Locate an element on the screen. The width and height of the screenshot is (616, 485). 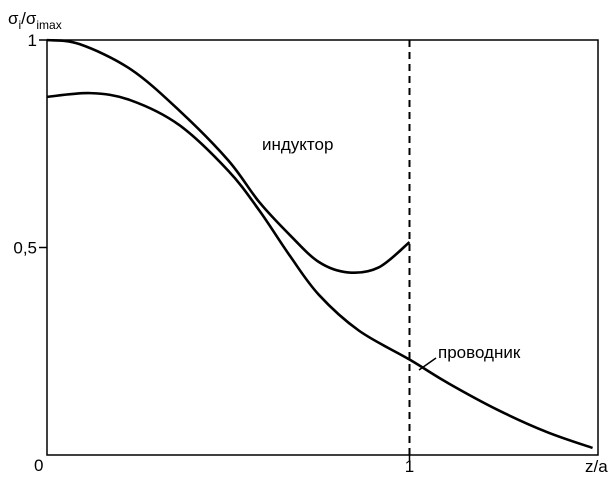
x-tick-label: 1 is located at coordinates (409, 466).